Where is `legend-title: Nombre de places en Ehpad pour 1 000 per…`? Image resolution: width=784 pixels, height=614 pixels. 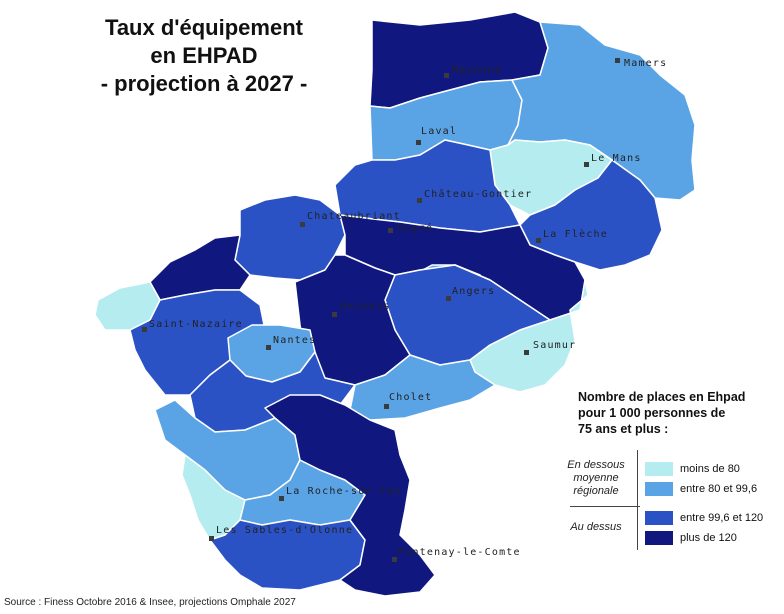 legend-title: Nombre de places en Ehpad pour 1 000 per… is located at coordinates (678, 413).